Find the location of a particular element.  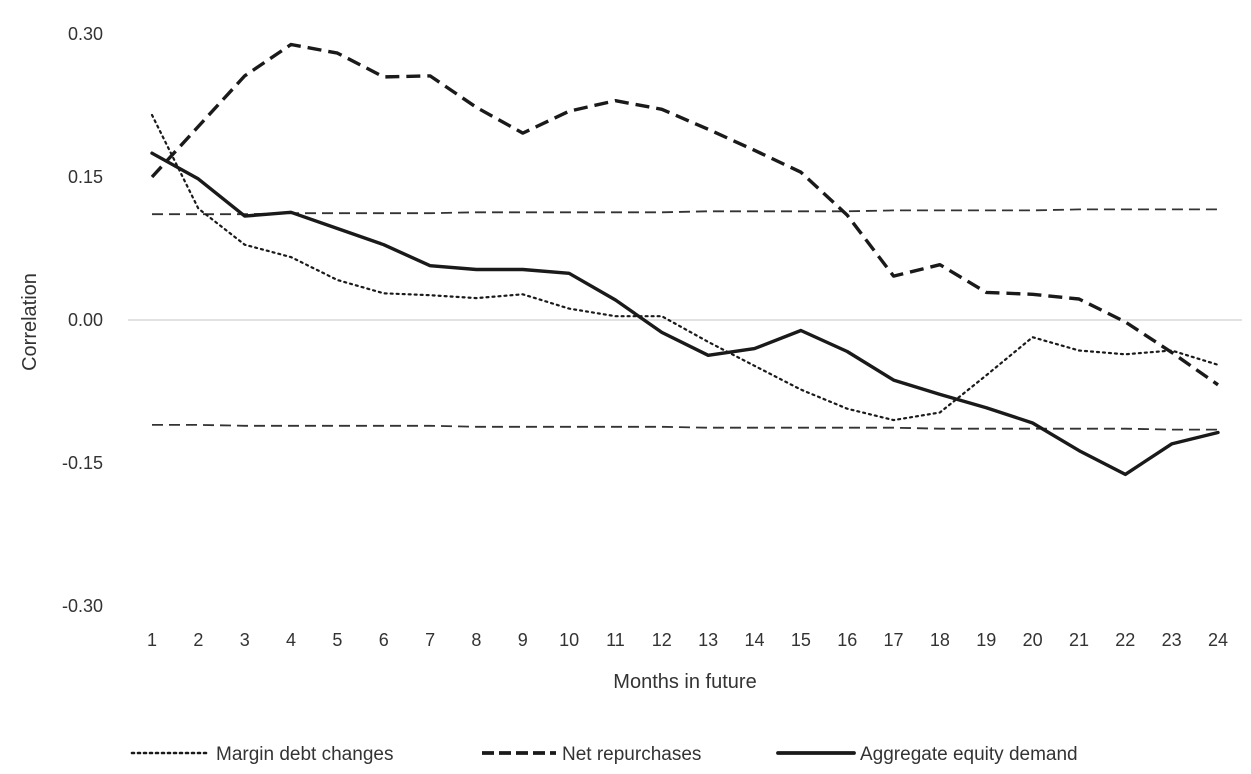

y-tick-label: 0.00 is located at coordinates (85, 320).